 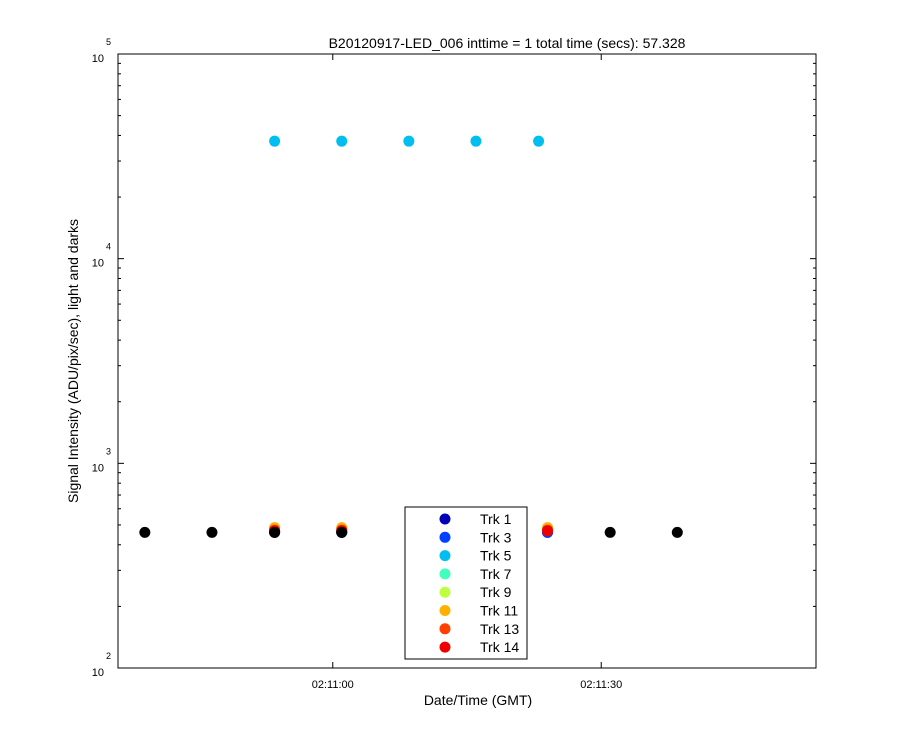 I want to click on legend-label: Trk 13, so click(x=499, y=629).